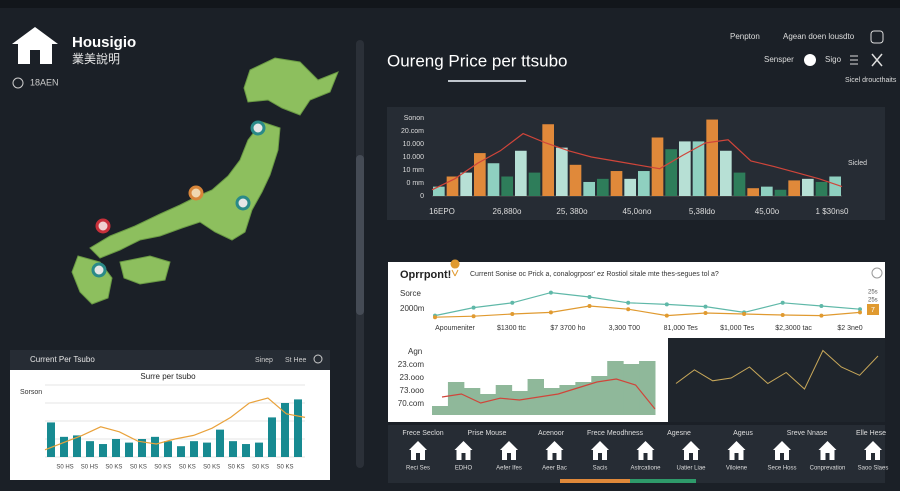  What do you see at coordinates (264, 360) in the screenshot?
I see `mini-control: Sinep` at bounding box center [264, 360].